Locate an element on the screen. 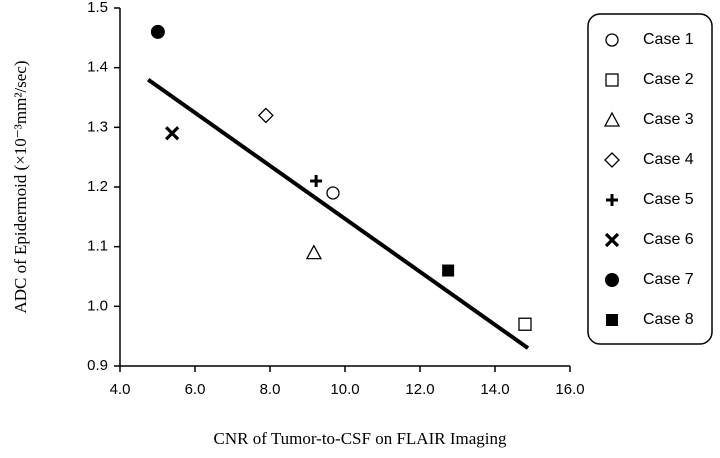 The image size is (720, 458). y-tick-label: 1.1 is located at coordinates (97, 246).